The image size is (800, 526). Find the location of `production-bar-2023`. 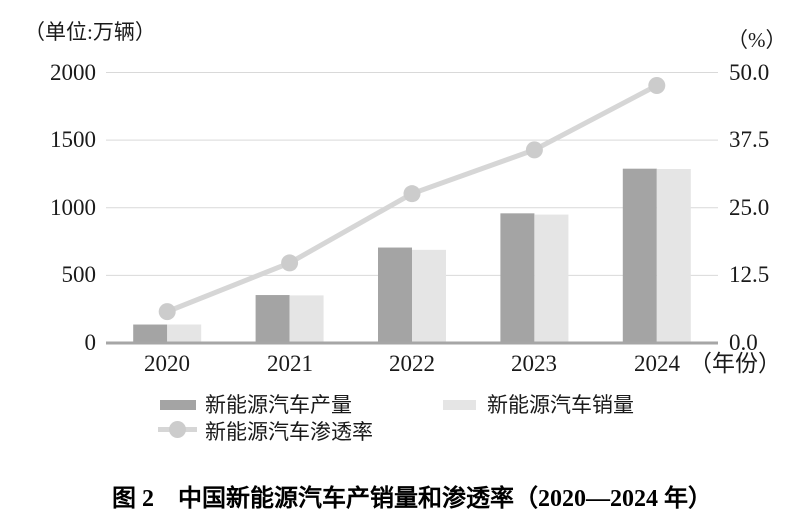

production-bar-2023 is located at coordinates (517, 278).